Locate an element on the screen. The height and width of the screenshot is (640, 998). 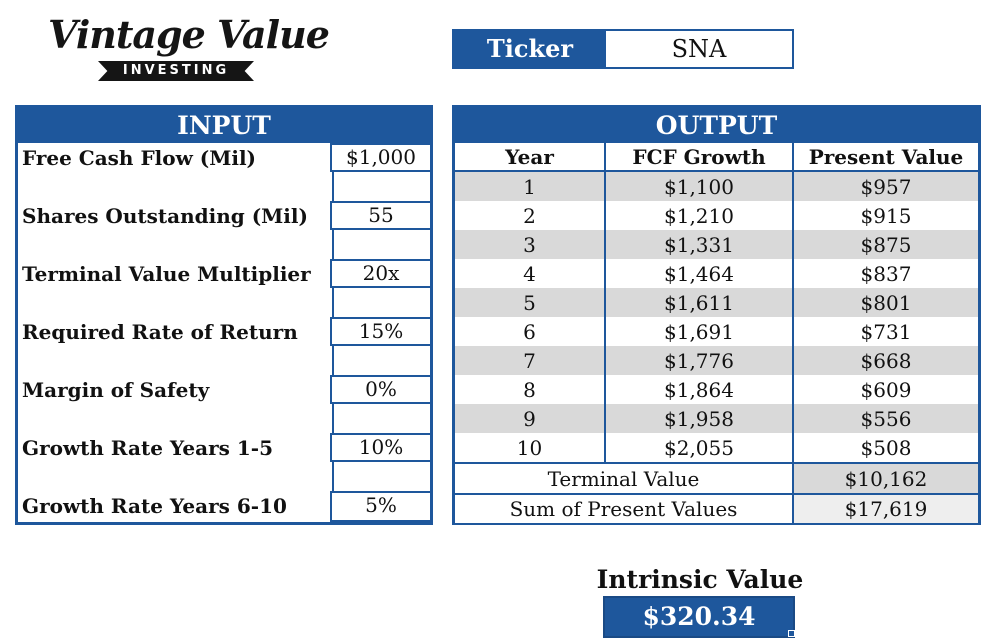
terminal-value-cell: $10,162 is located at coordinates (885, 479).